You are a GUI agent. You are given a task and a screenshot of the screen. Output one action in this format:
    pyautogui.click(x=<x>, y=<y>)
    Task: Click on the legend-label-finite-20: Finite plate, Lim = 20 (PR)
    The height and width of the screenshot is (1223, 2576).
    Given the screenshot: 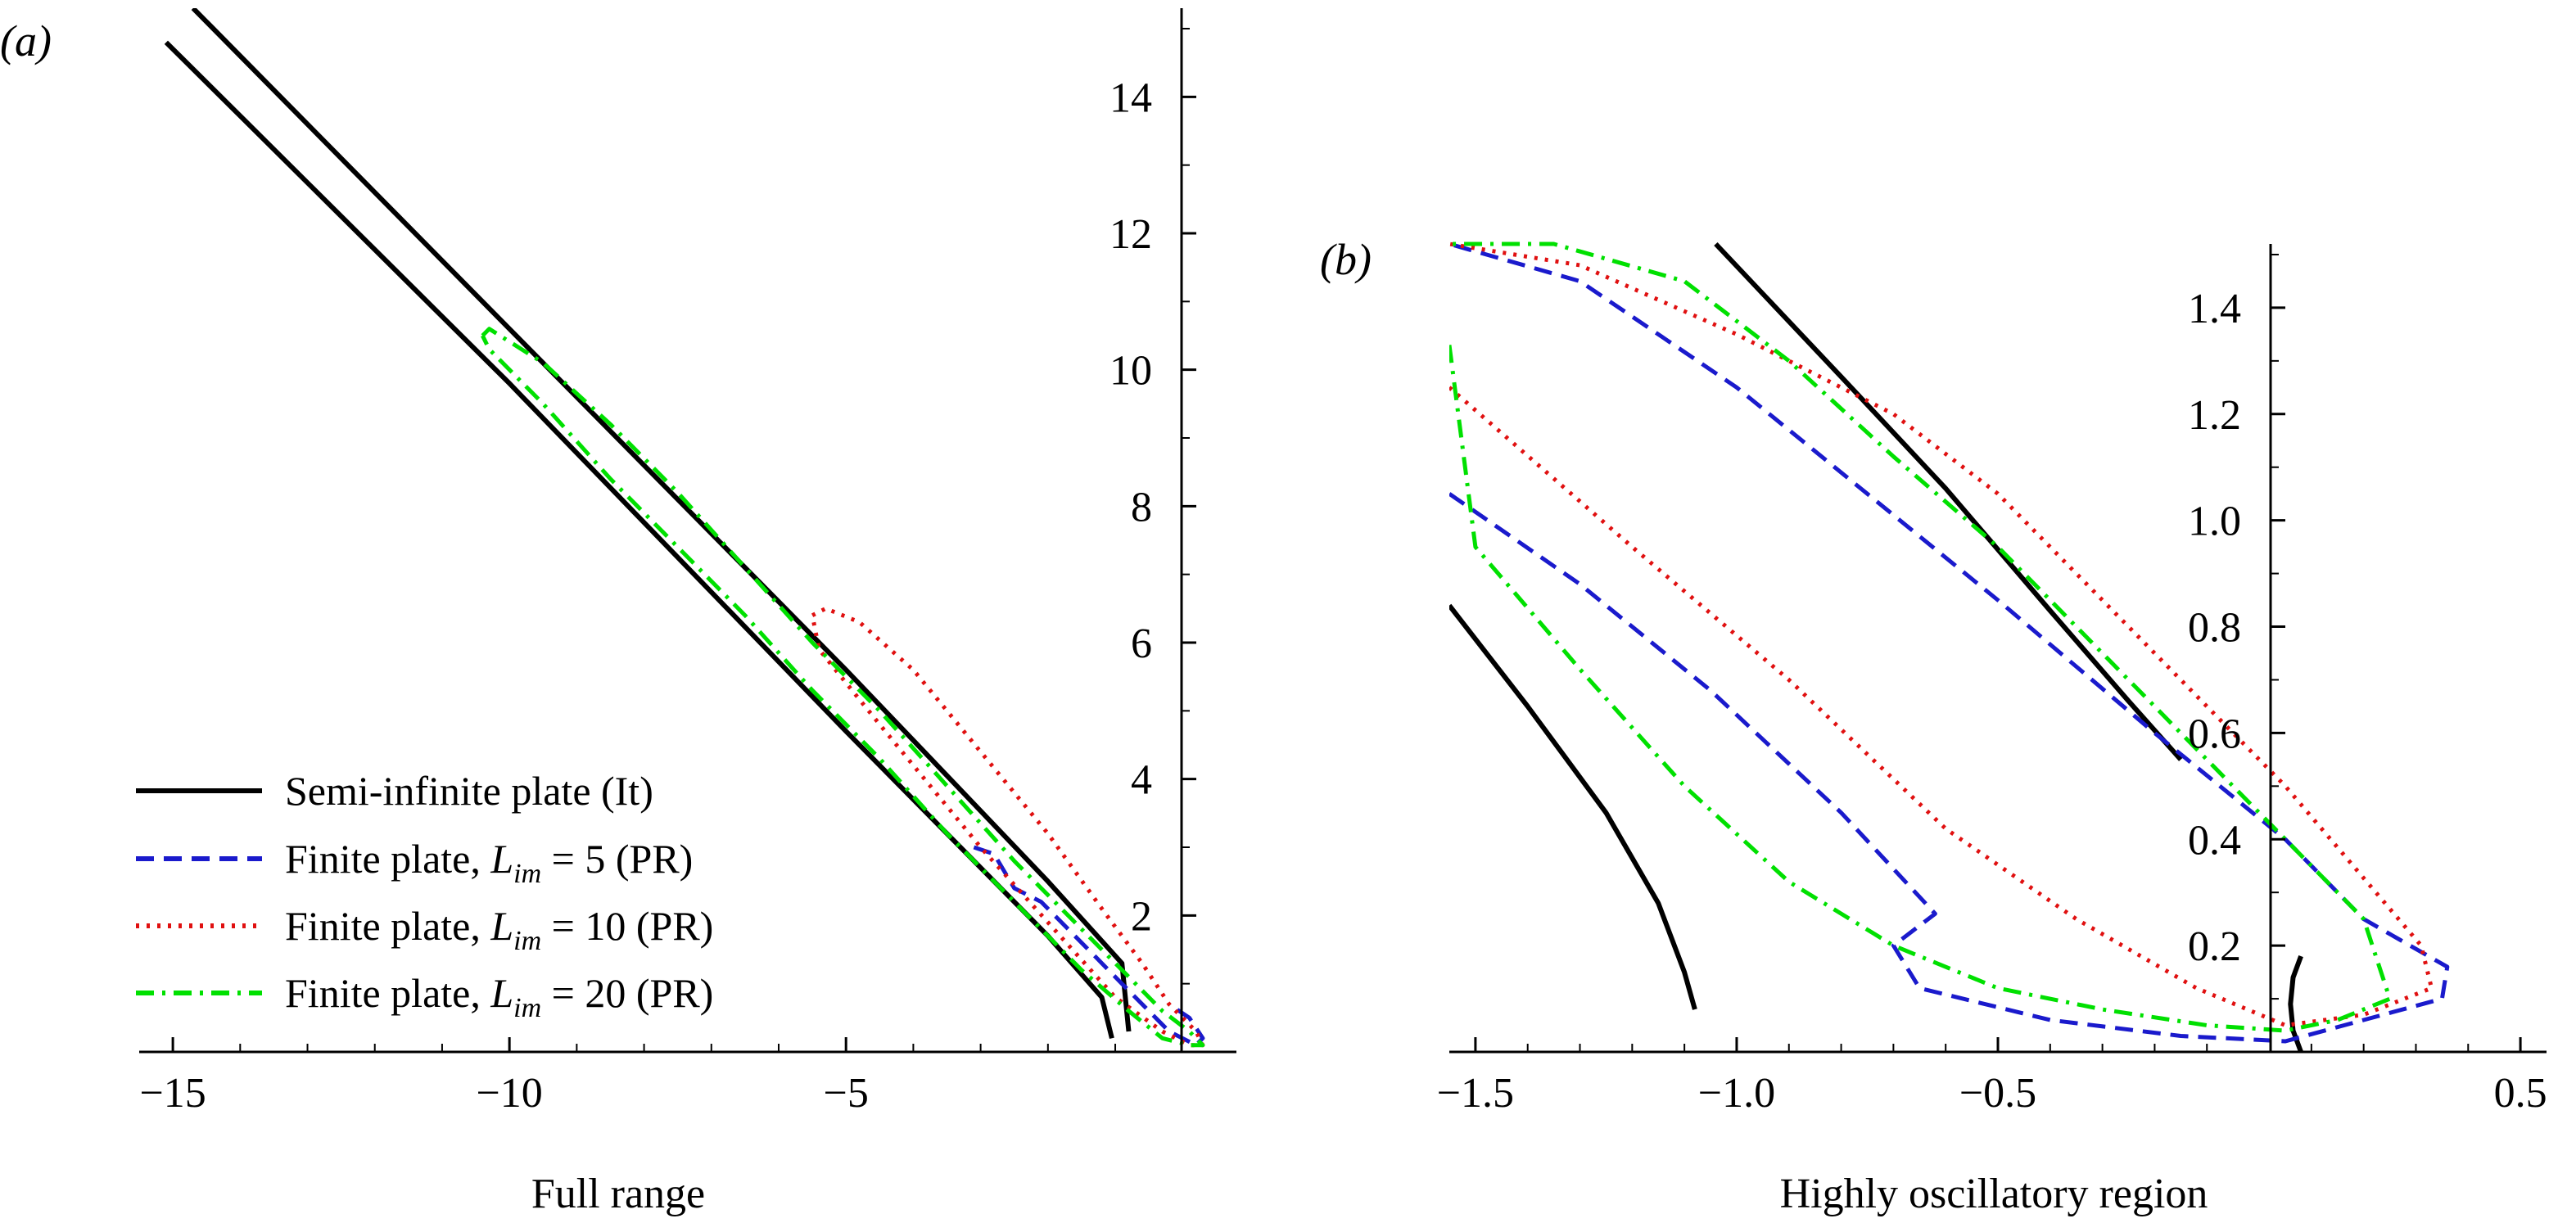 What is the action you would take?
    pyautogui.click(x=499, y=996)
    